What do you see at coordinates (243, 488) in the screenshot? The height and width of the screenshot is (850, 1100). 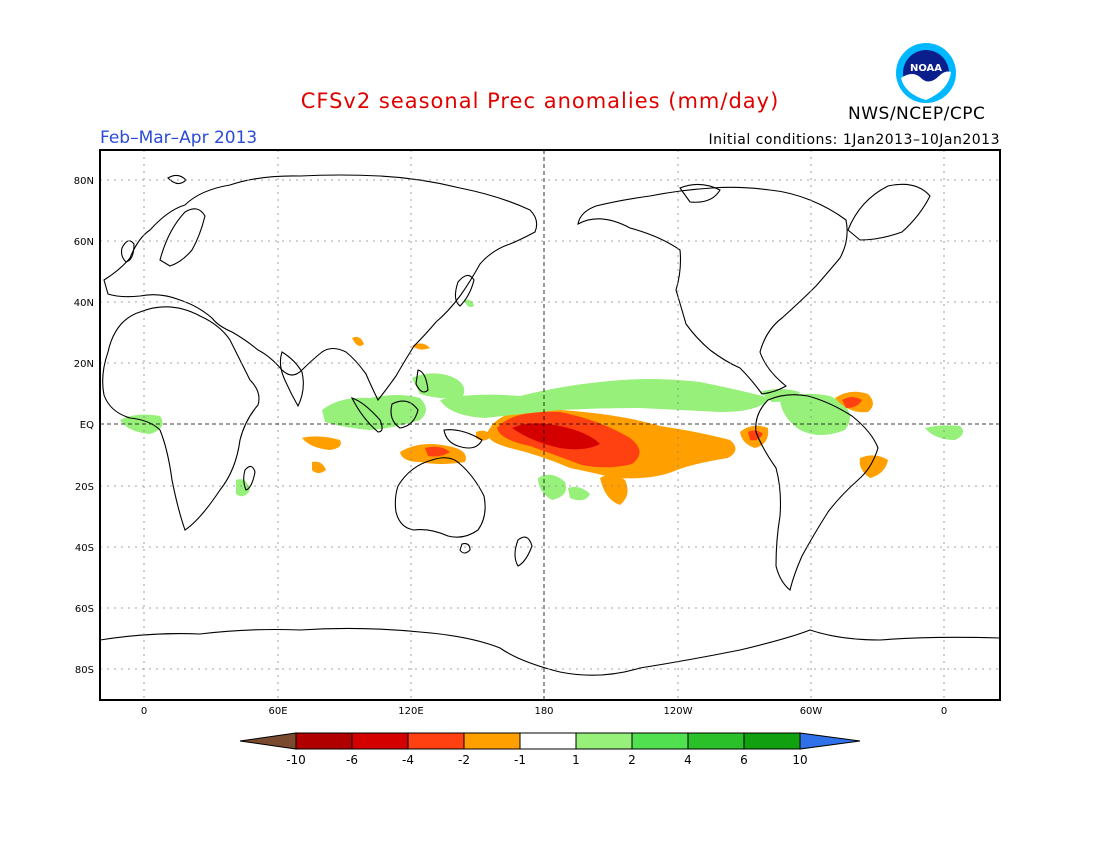 I see `east-africa-wet-anomaly` at bounding box center [243, 488].